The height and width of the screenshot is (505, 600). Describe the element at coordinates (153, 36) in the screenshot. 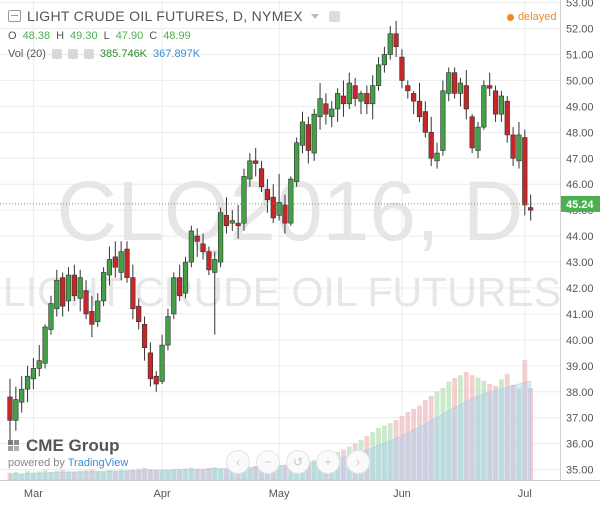

I see `ohlc-close-key: C` at that location.